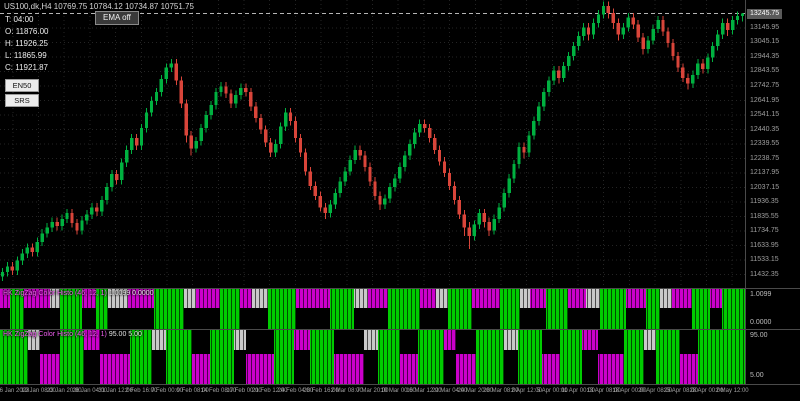 The image size is (800, 401). What do you see at coordinates (475, 391) in the screenshot?
I see `time-label: 24 Mar 20:00` at bounding box center [475, 391].